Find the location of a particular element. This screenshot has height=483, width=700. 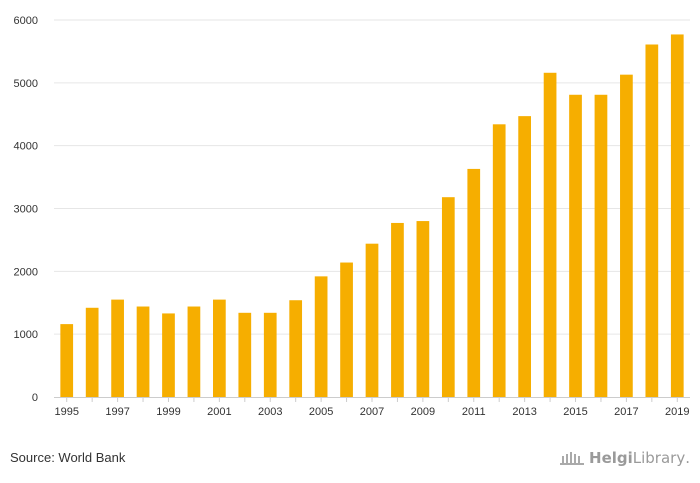

bar-2018 is located at coordinates (652, 220).